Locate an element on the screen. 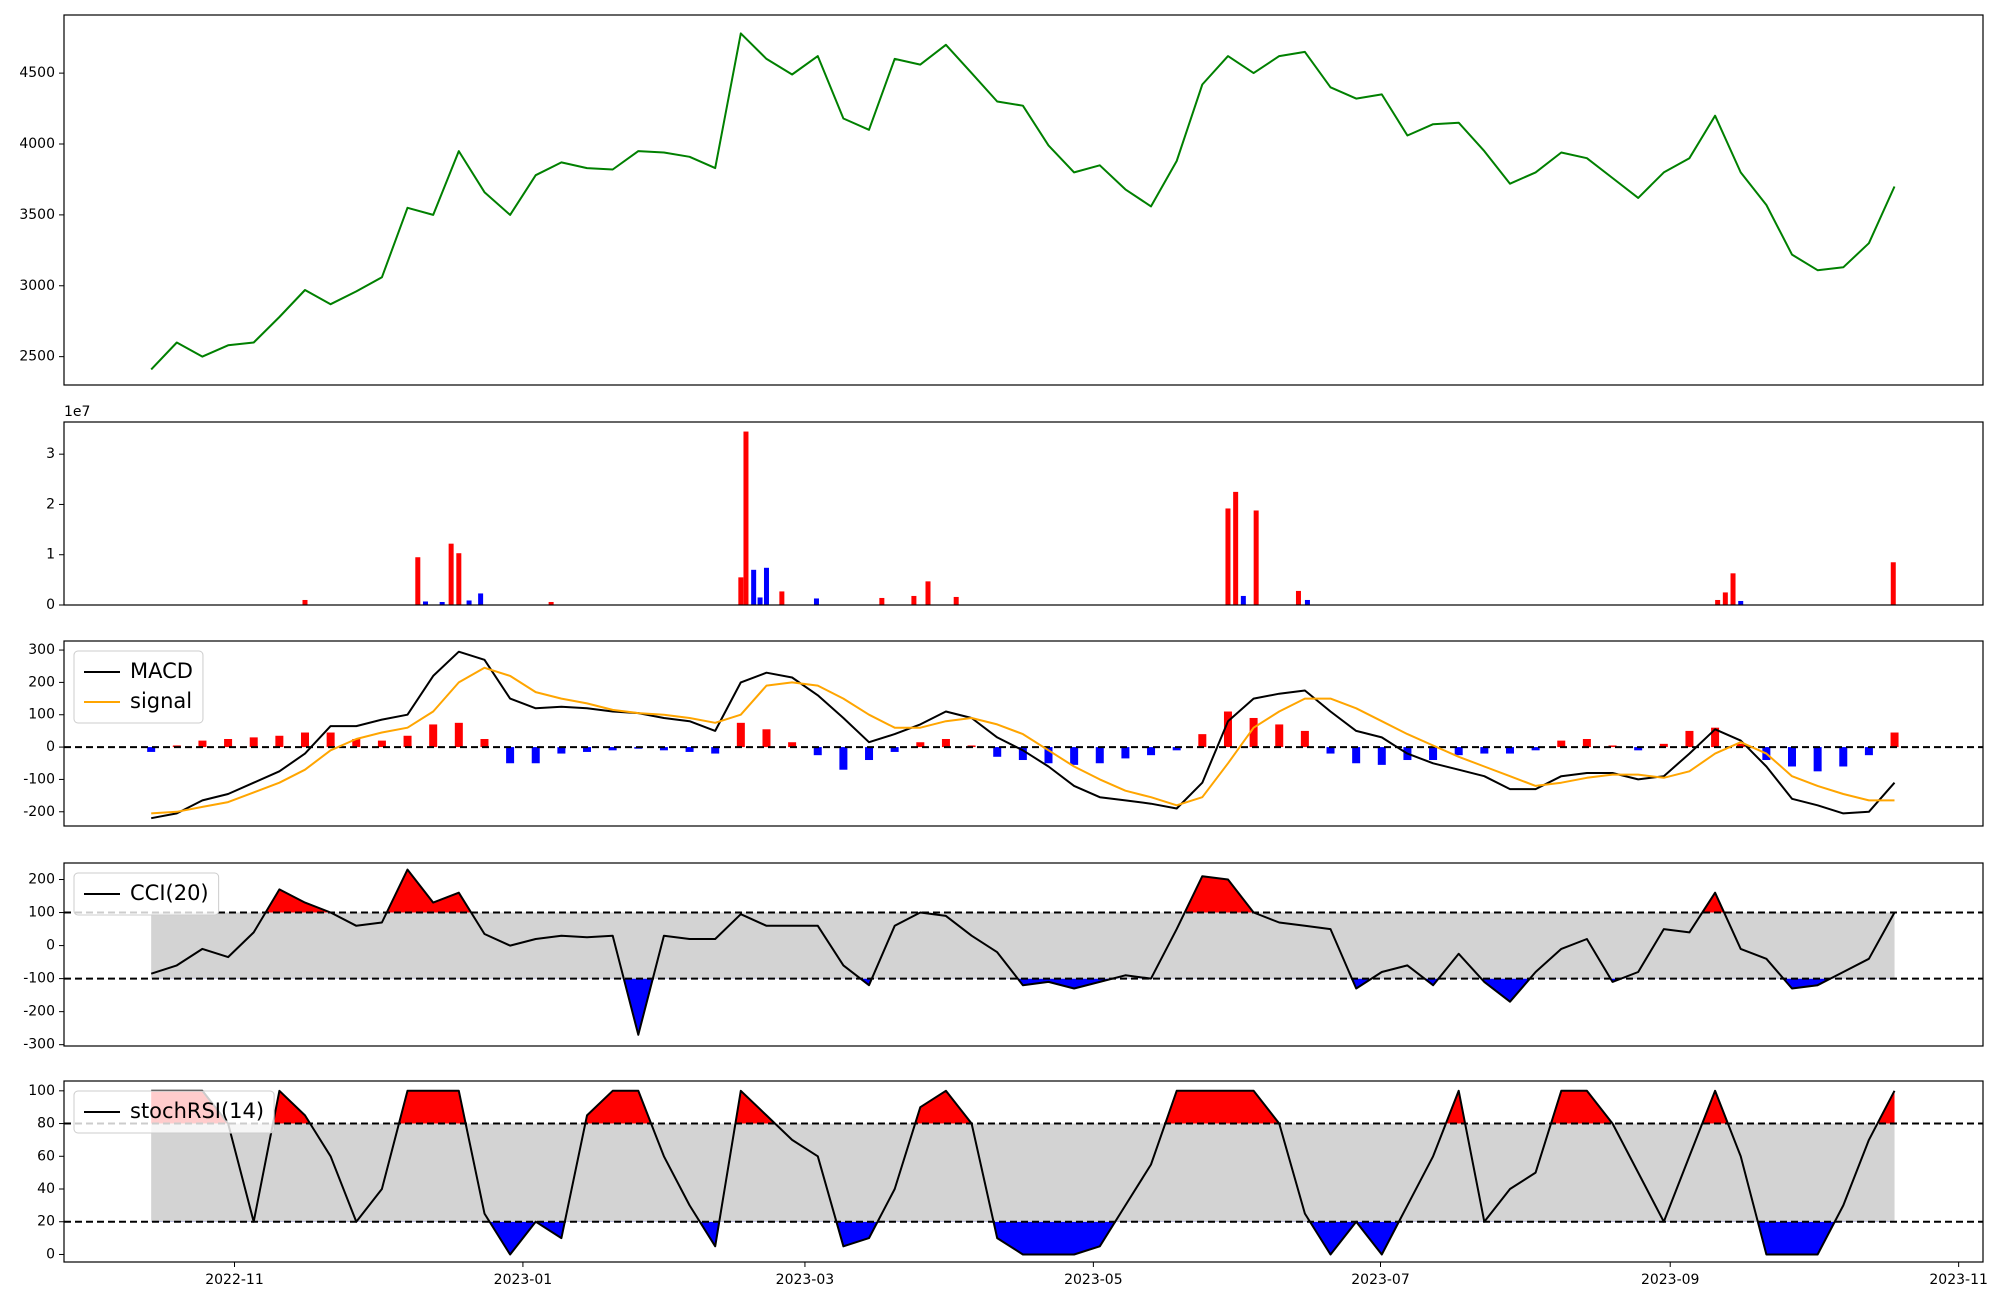 This screenshot has height=1300, width=2000. y-tick-label: -200 is located at coordinates (39, 812).